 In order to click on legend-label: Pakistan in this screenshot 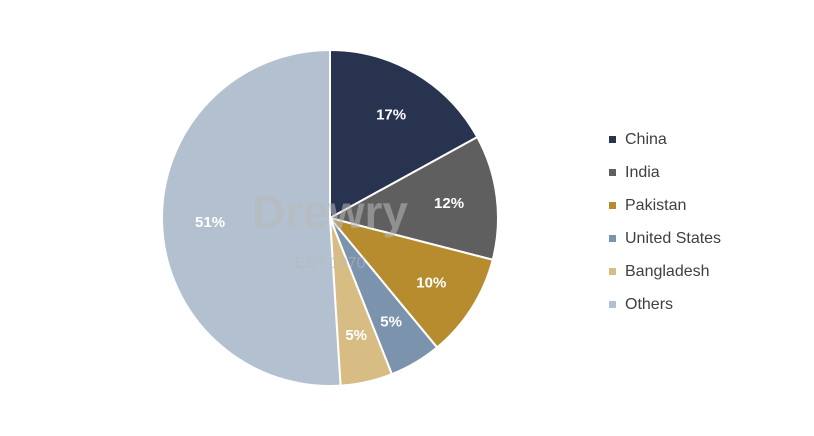, I will do `click(656, 205)`.